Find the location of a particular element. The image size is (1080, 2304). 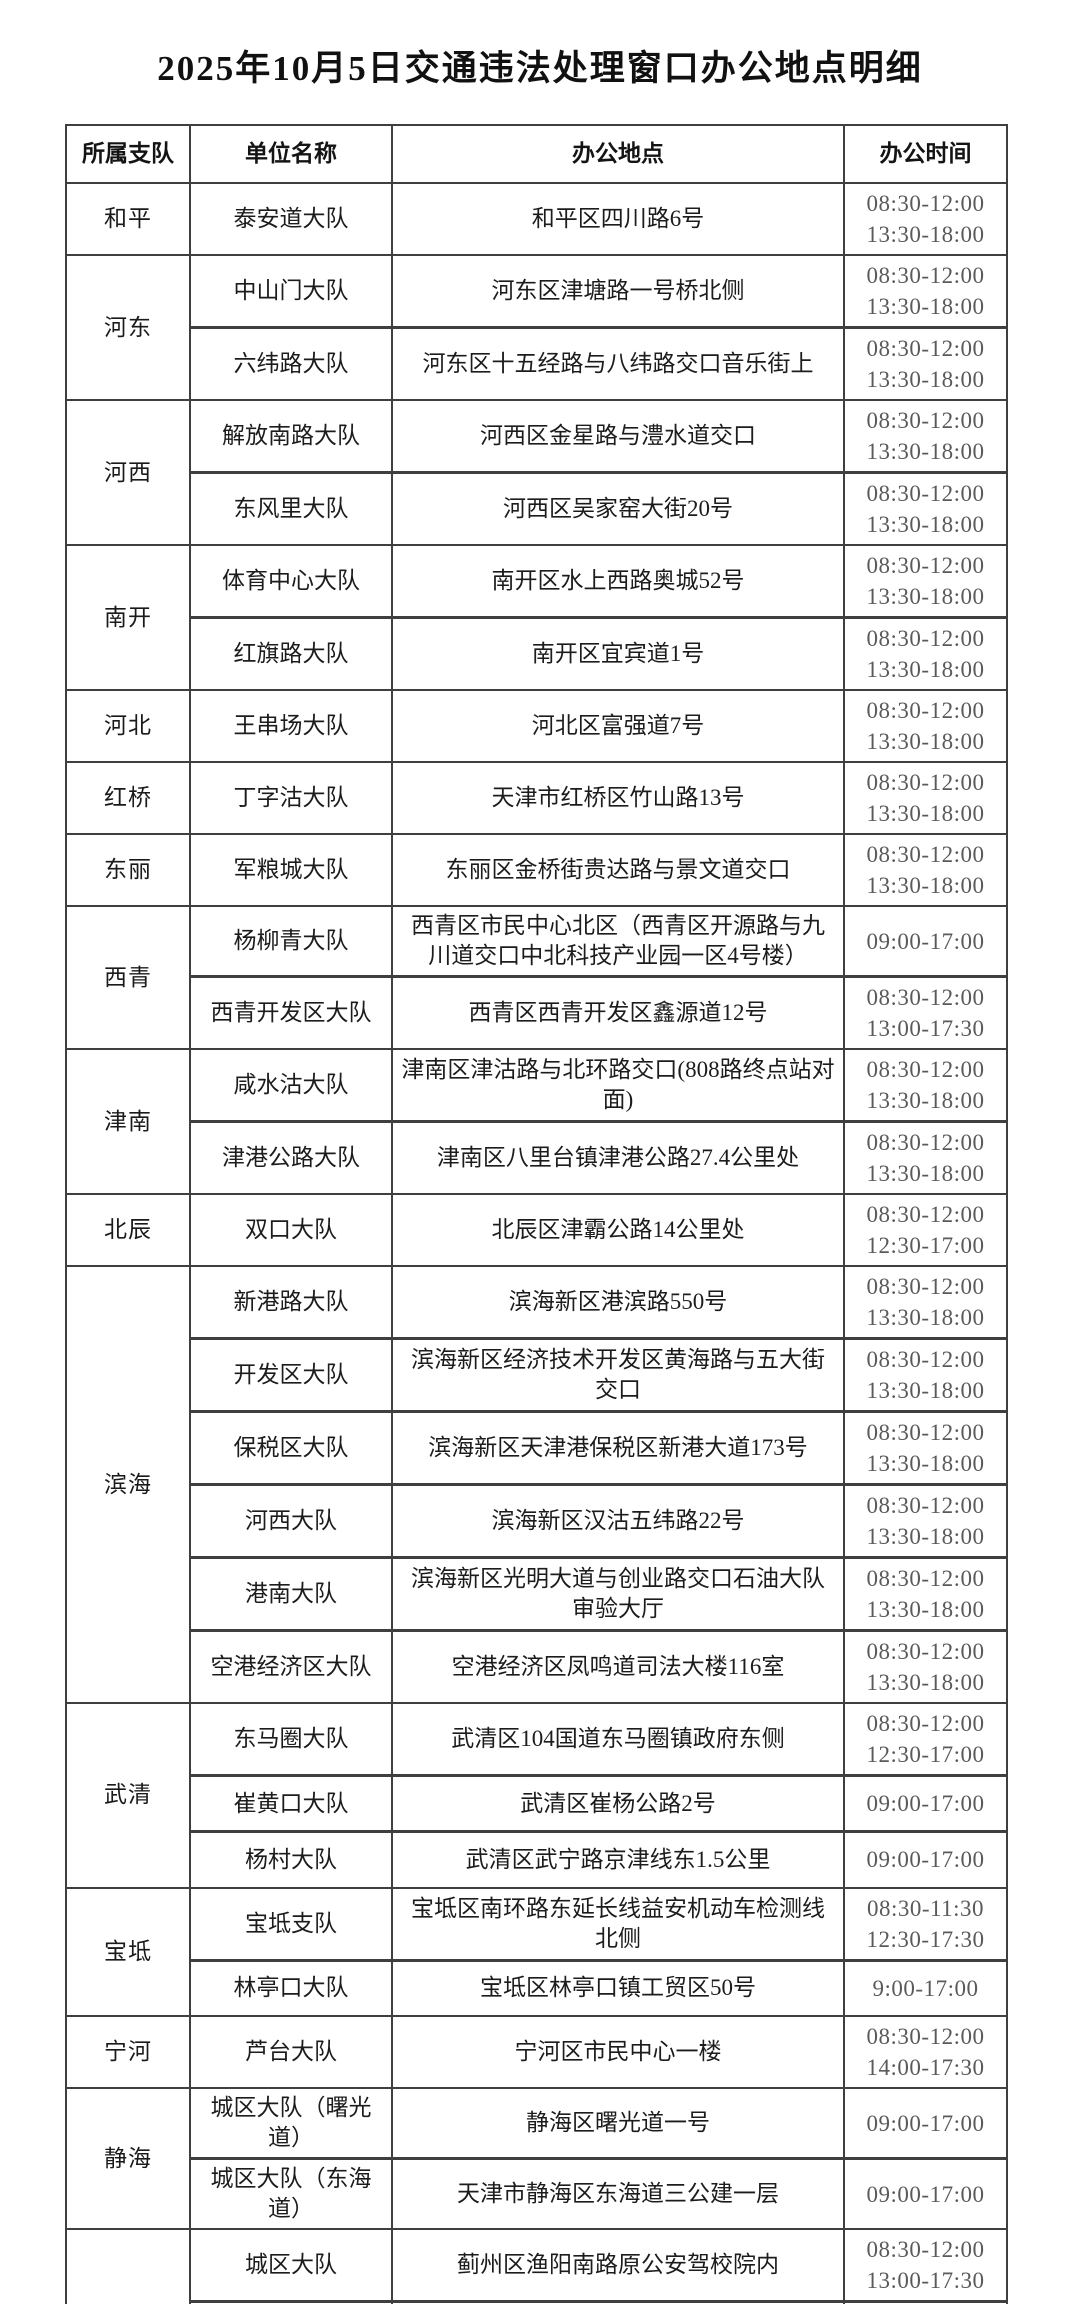

office-hours-cell: 08:30-12:00 14:00-17:30 is located at coordinates (925, 2052).